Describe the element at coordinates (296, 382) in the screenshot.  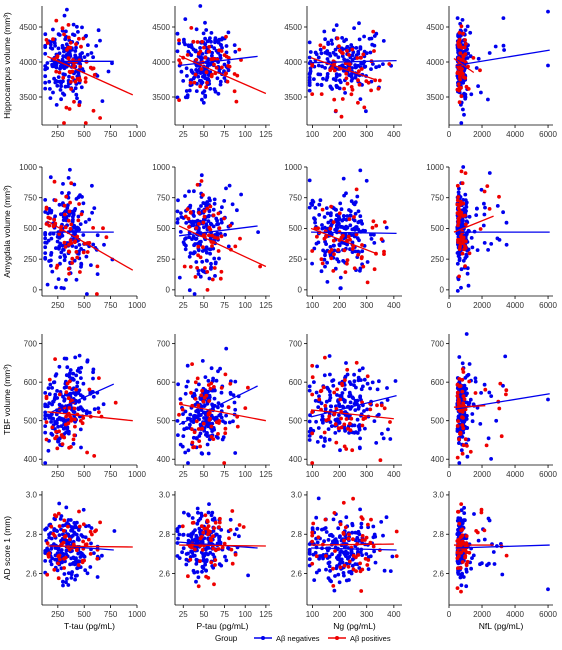
I see `y-tick-label: 600` at that location.